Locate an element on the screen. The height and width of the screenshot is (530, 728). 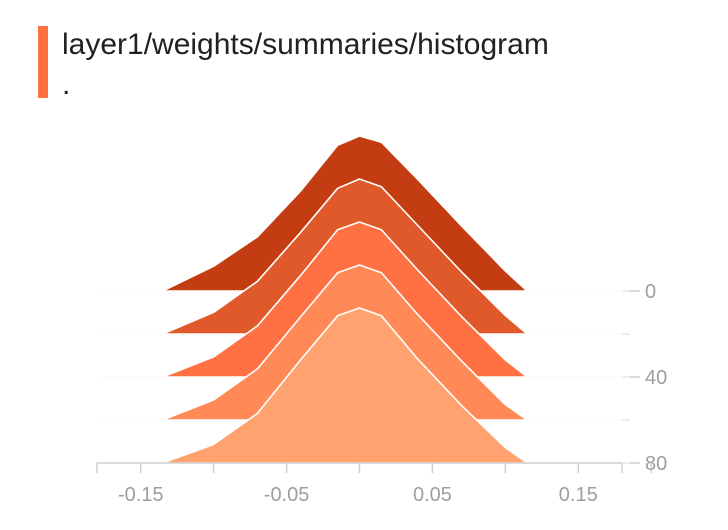
card-accent-bar is located at coordinates (43, 62).